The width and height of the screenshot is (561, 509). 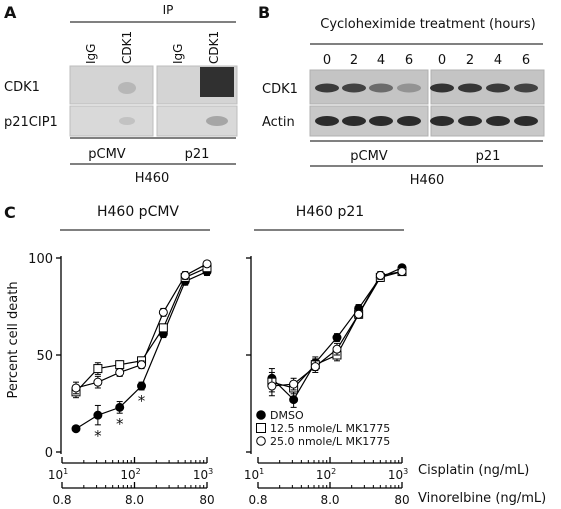 What do you see at coordinates (127, 47) in the screenshot?
I see `panel-a-lane-2: CDK1` at bounding box center [127, 47].